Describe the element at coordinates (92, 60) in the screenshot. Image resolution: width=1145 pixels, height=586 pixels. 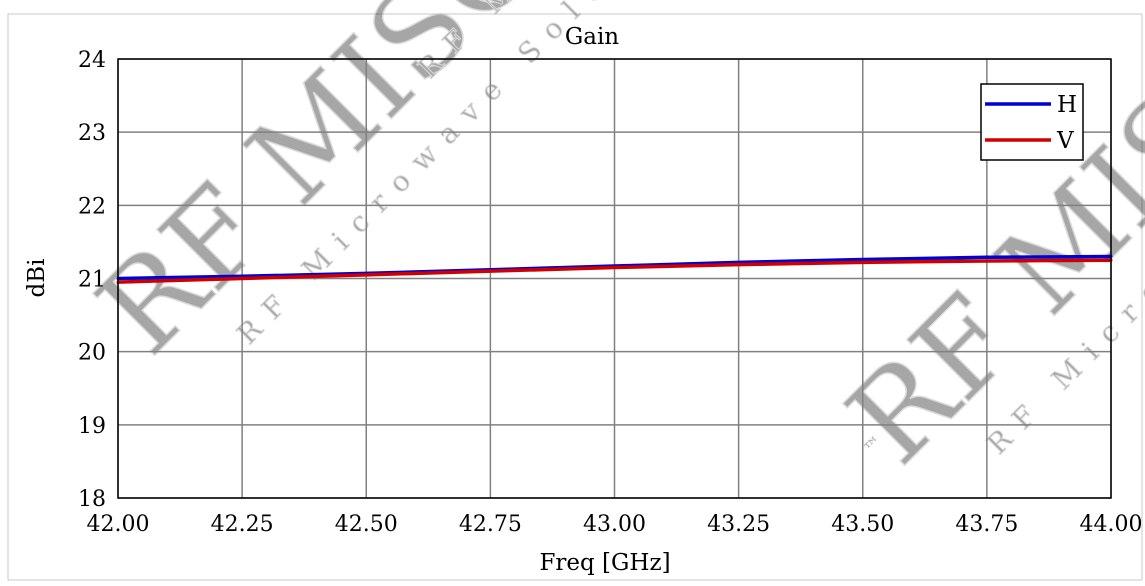
I see `y-tick-label-6: 24` at that location.